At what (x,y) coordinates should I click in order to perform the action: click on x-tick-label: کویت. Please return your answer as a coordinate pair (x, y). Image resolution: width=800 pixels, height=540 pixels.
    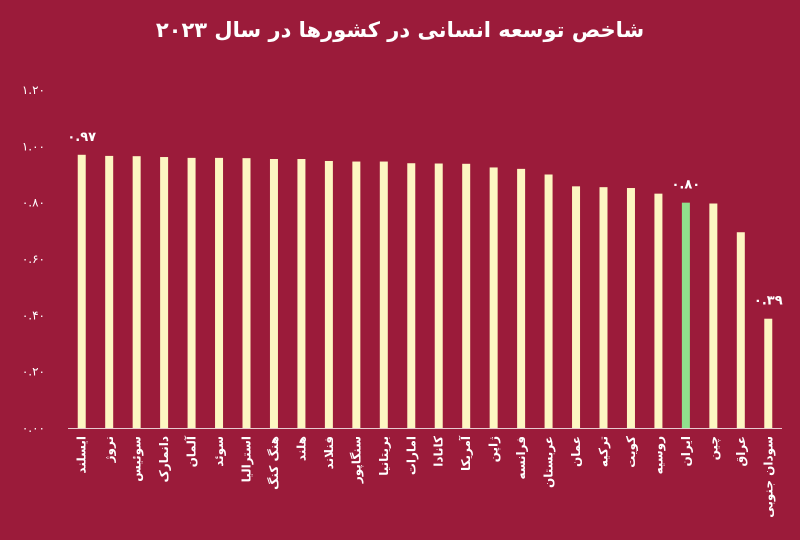
    Looking at the image, I should click on (631, 452).